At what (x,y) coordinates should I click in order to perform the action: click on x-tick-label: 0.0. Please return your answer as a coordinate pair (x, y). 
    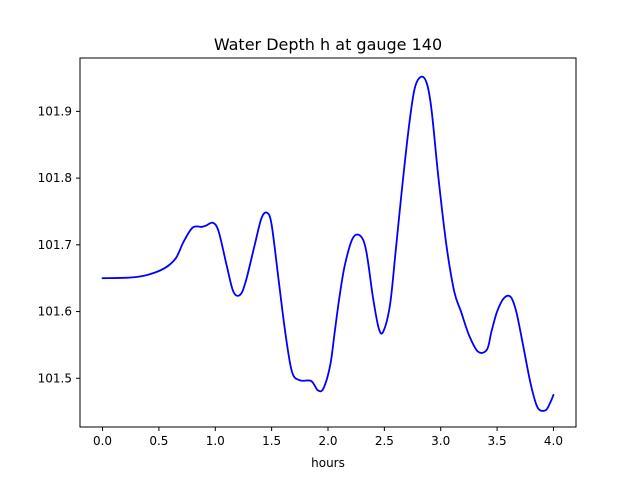
    Looking at the image, I should click on (102, 441).